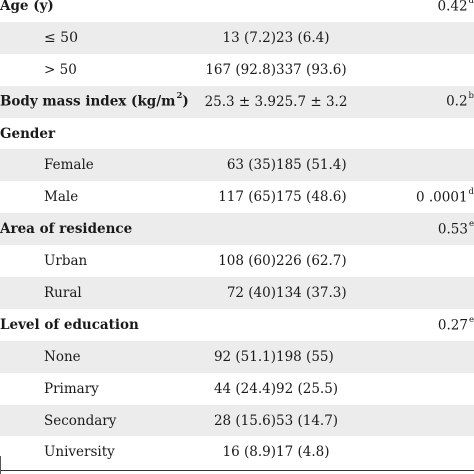 This screenshot has height=474, width=474. What do you see at coordinates (95, 420) in the screenshot?
I see `row-label: Secondary` at bounding box center [95, 420].